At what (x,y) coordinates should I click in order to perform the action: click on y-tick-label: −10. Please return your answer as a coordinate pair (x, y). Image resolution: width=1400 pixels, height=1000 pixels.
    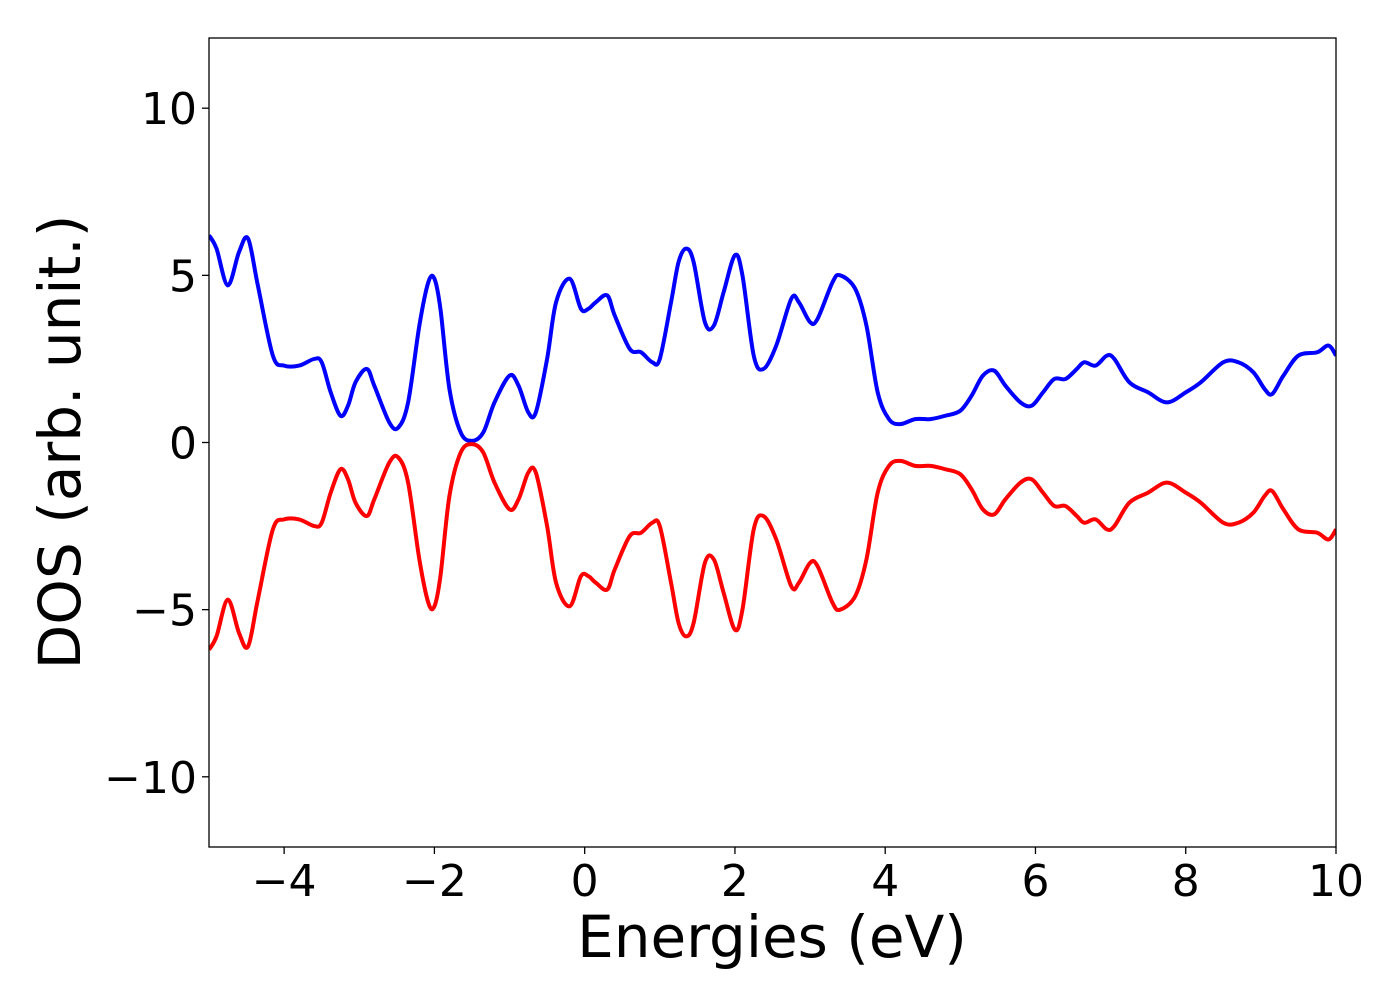
    Looking at the image, I should click on (150, 778).